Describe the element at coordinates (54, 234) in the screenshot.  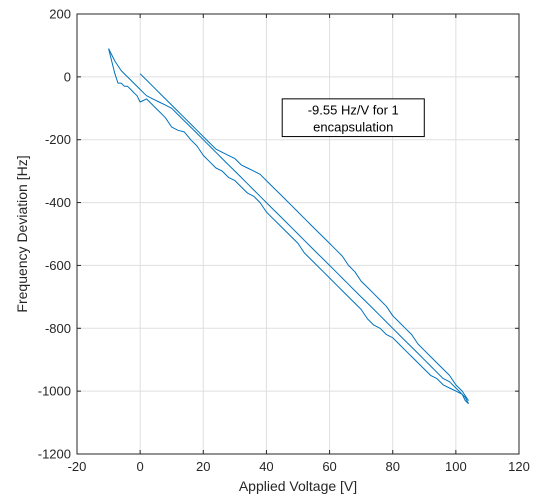
I see `y-tick-labels: -1200 -1000 -800 -600 -400 -200 0 200` at that location.